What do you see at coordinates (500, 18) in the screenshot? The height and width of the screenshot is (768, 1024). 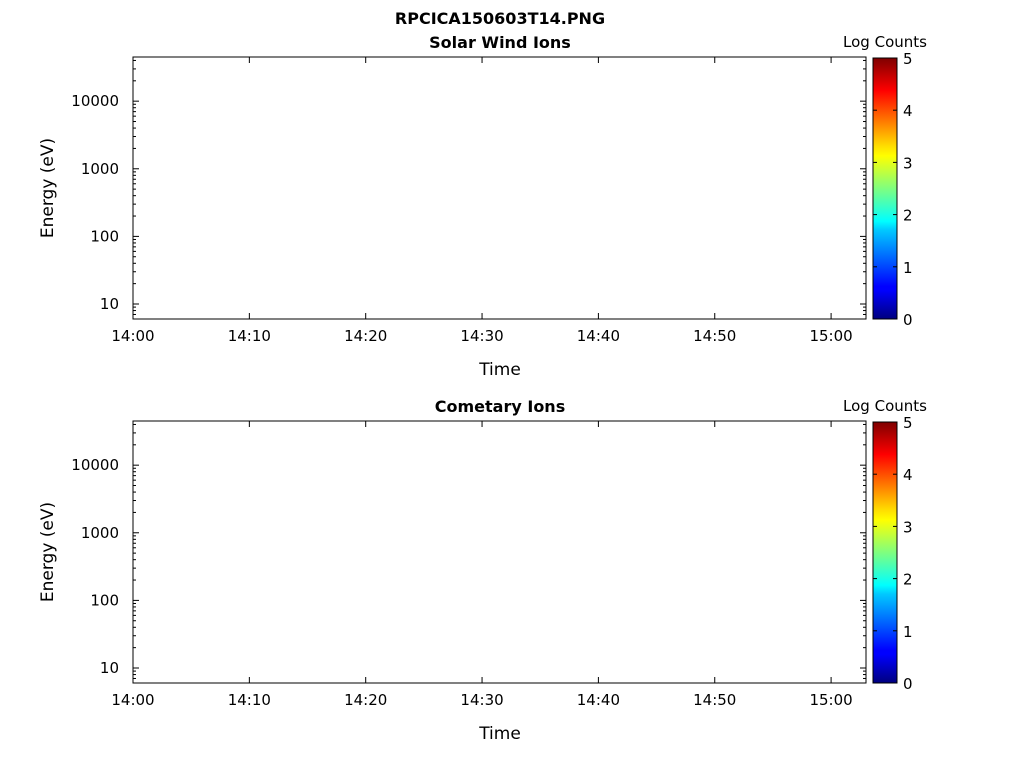 I see `figure-title: RPCICA150603T14.PNG` at bounding box center [500, 18].